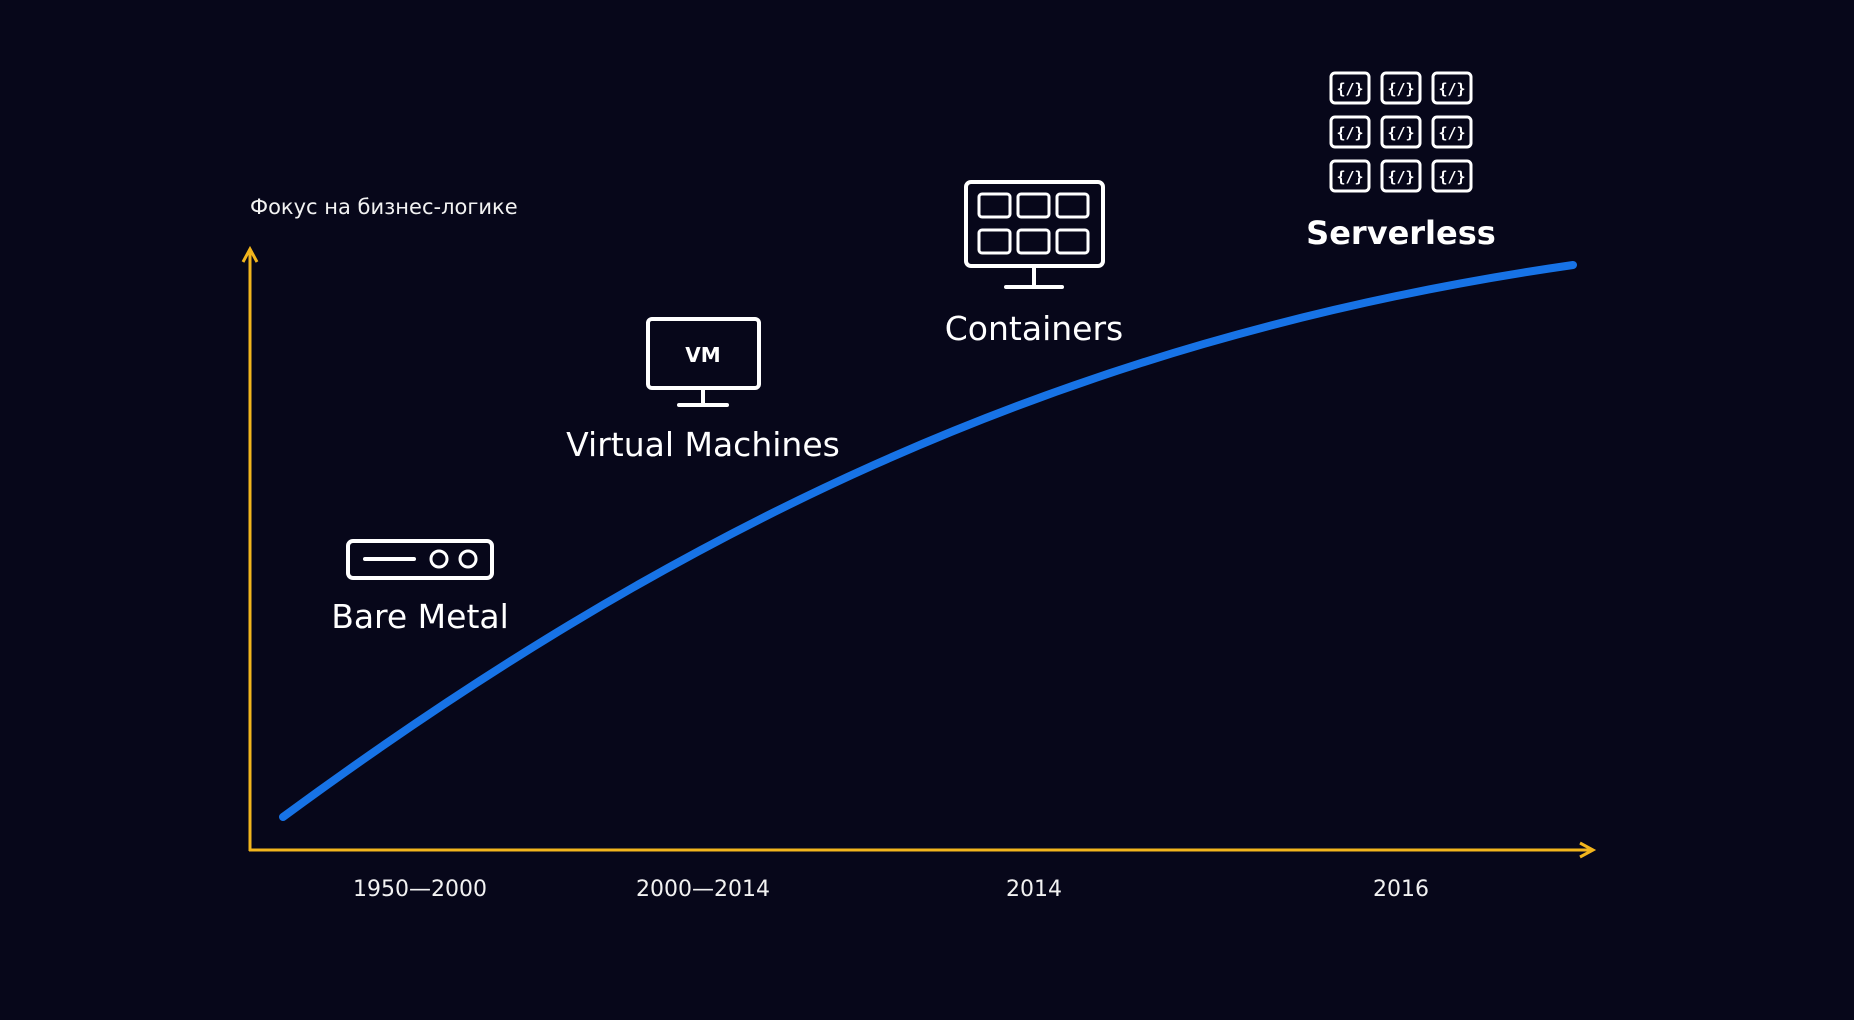  Describe the element at coordinates (420, 587) in the screenshot. I see `stage-bare-metal: Bare Metal` at that location.